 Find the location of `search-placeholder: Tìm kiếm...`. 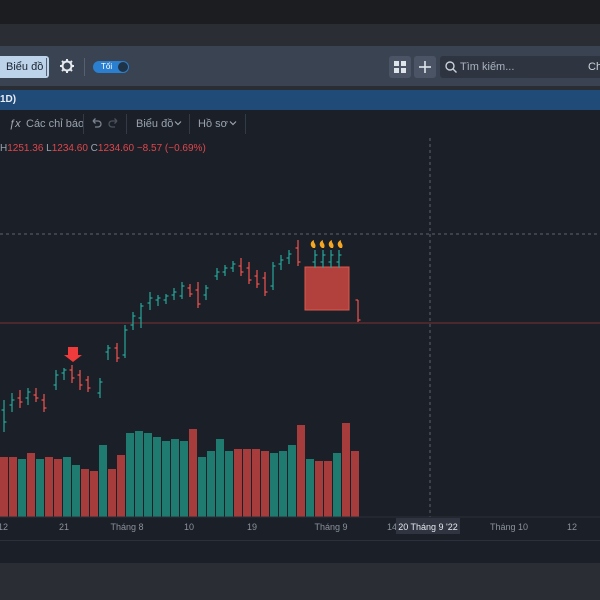

search-placeholder: Tìm kiếm... is located at coordinates (487, 67).